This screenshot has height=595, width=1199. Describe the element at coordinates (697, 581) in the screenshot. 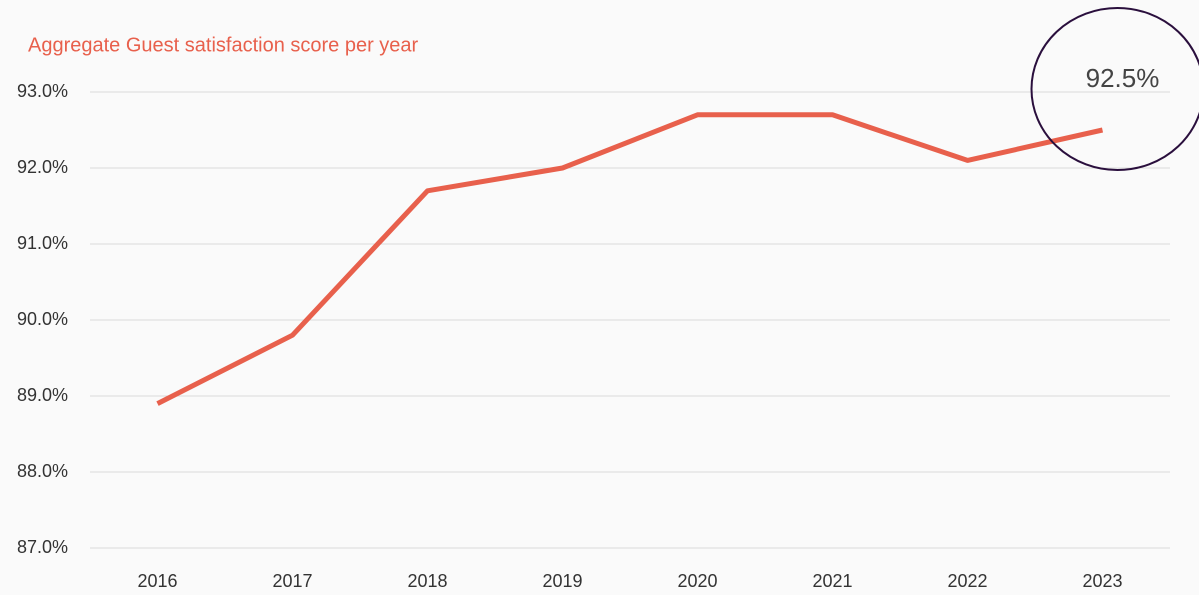

I see `x-tick-label: 2020` at that location.